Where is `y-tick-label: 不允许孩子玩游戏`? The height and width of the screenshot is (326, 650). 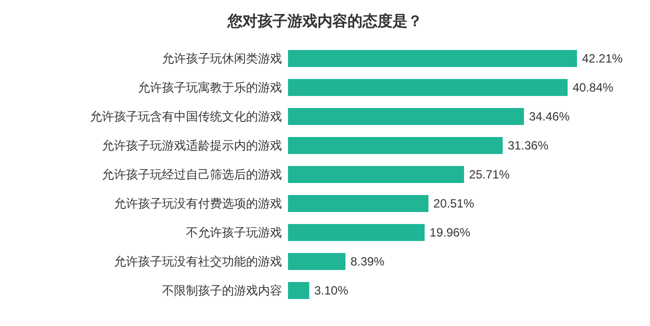 y-tick-label: 不允许孩子玩游戏 is located at coordinates (234, 233).